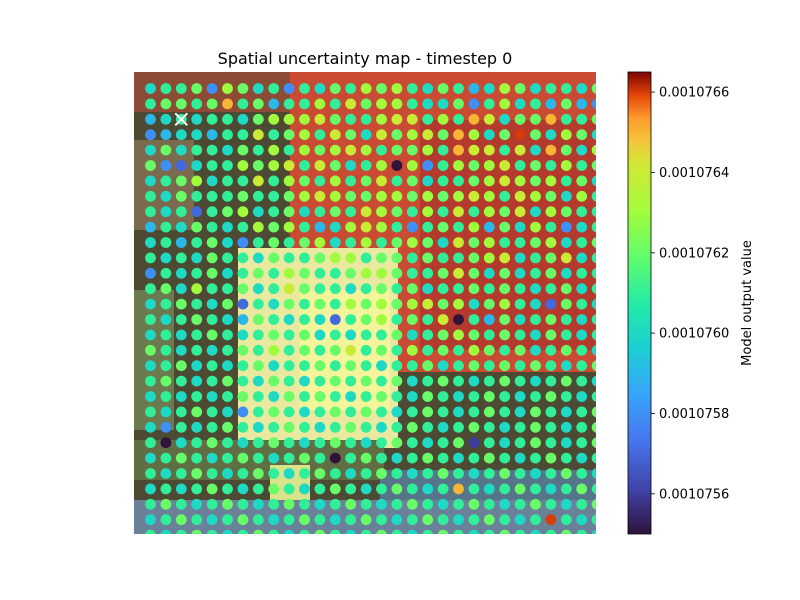 The image size is (800, 600). I want to click on highlight-x-marker, so click(181, 119).